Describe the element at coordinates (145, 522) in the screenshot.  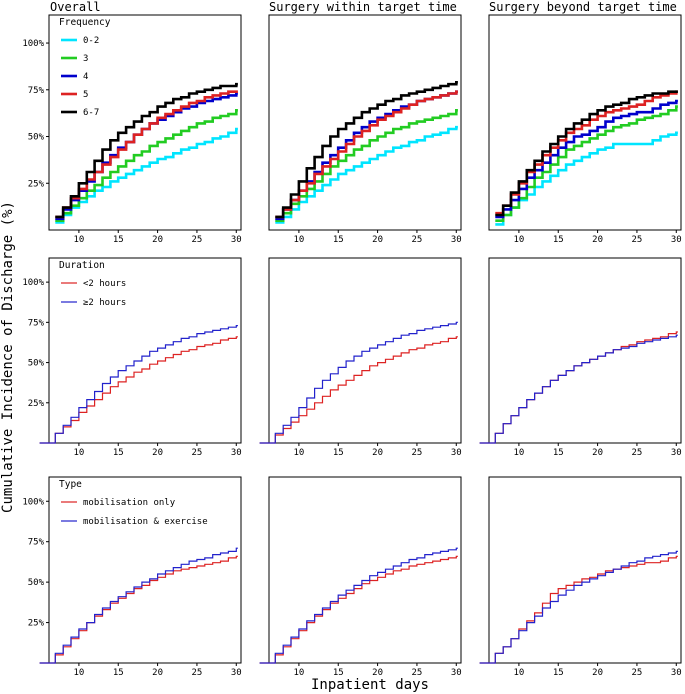
I see `panel-type-overall-legend-label-mobilisation-exercise: mobilisation & exercise` at that location.